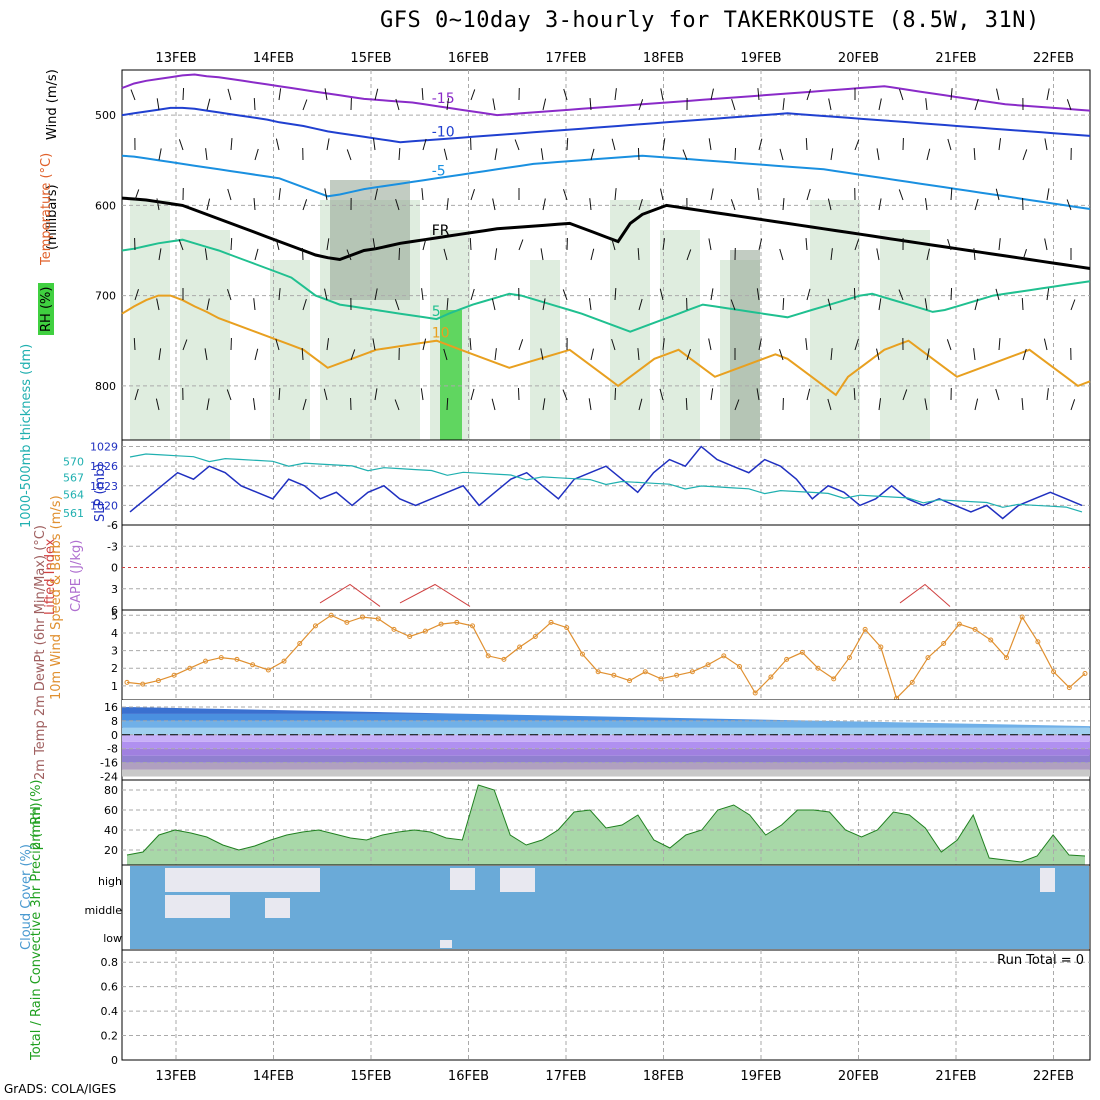 This screenshot has width=1100, height=1100. Describe the element at coordinates (760, 1076) in the screenshot. I see `date-label-bottom: 19FEB` at that location.